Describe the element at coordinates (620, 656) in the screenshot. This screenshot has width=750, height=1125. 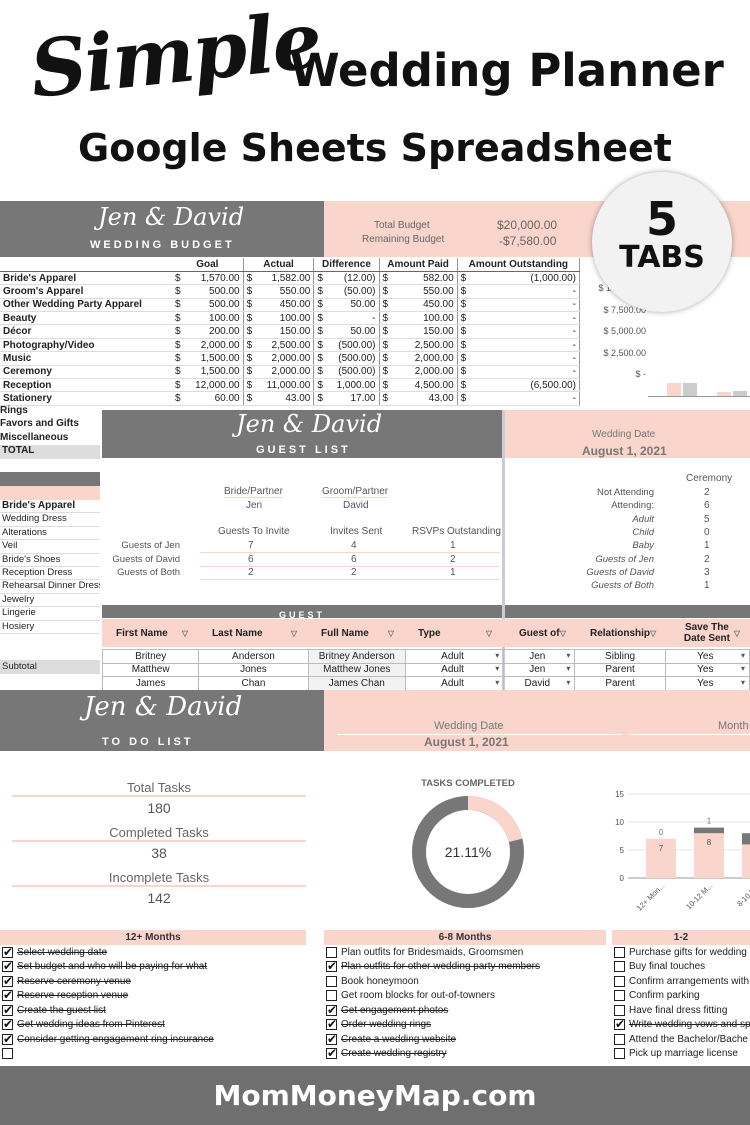
I see `guest-cell: Sibling` at that location.